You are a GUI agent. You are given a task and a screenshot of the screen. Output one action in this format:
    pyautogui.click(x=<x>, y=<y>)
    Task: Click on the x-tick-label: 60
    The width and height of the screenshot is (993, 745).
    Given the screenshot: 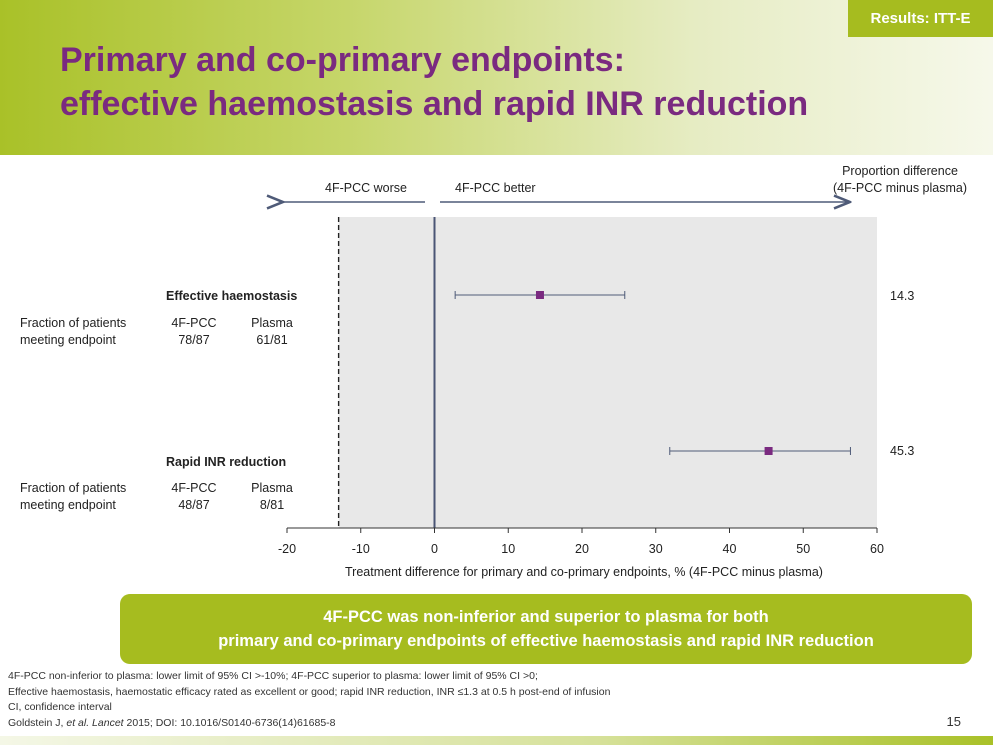 What is the action you would take?
    pyautogui.click(x=877, y=549)
    